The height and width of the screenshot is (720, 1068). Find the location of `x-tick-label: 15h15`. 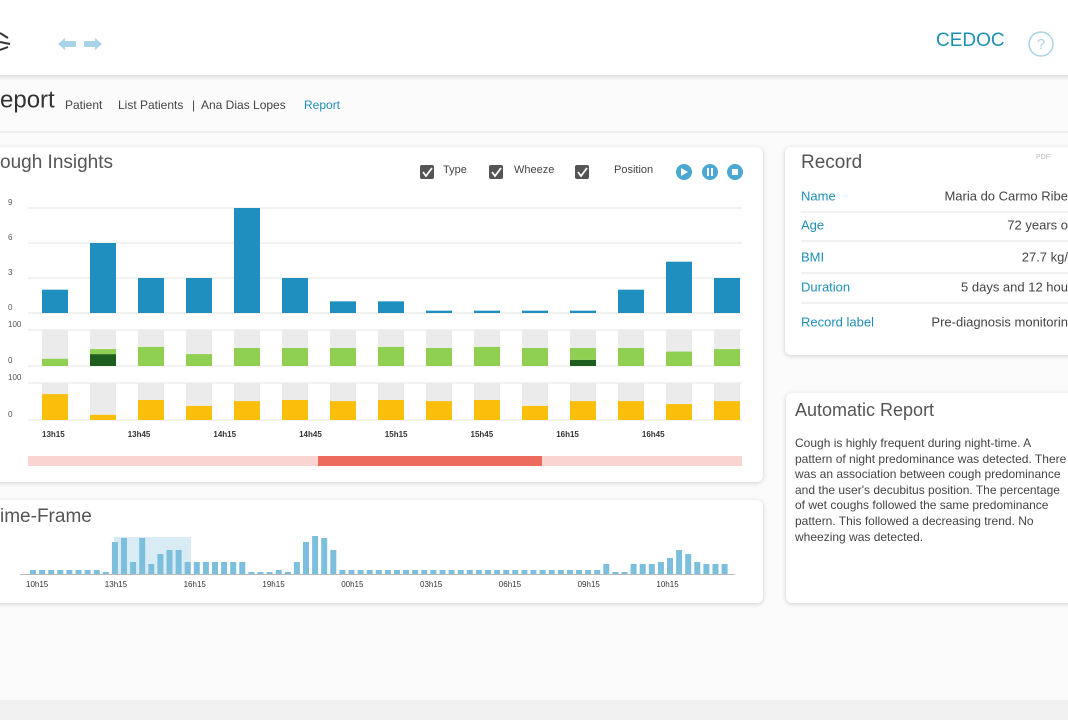

x-tick-label: 15h15 is located at coordinates (396, 434).